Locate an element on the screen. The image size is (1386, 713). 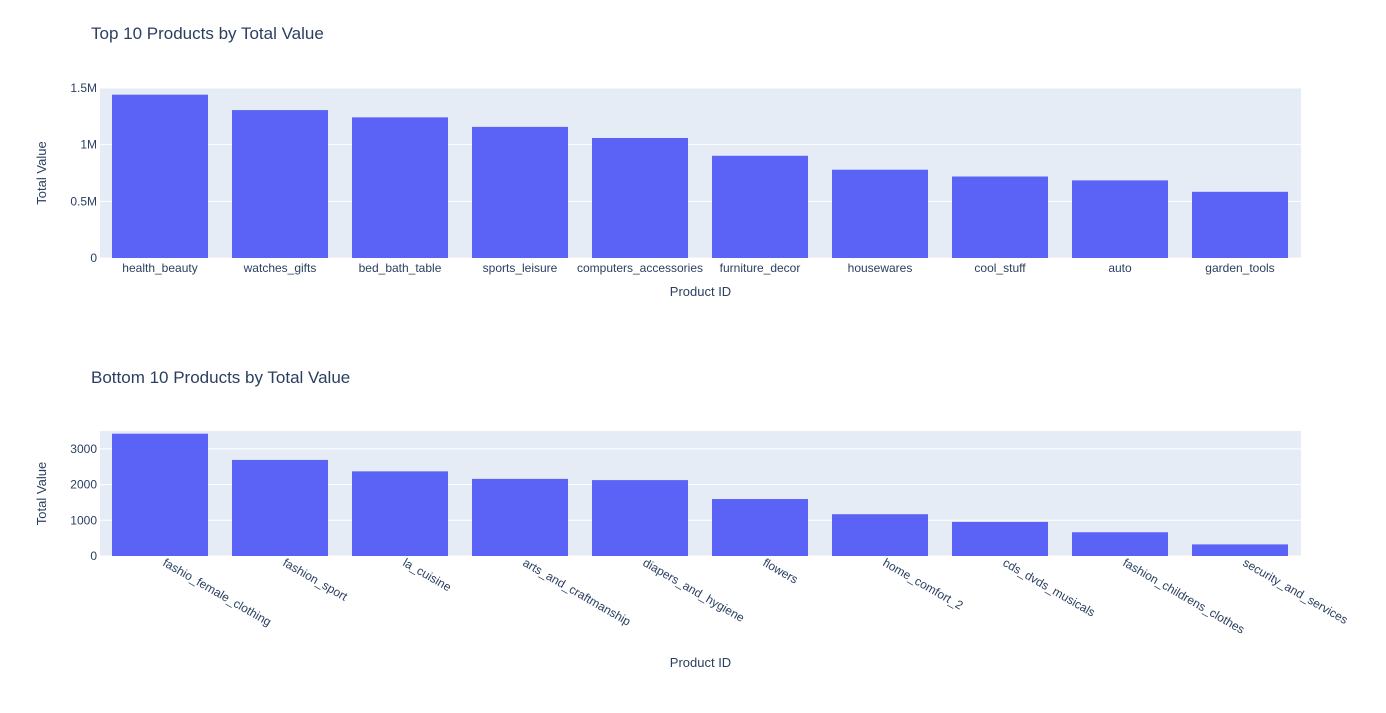
bar-health_beauty is located at coordinates (160, 176).